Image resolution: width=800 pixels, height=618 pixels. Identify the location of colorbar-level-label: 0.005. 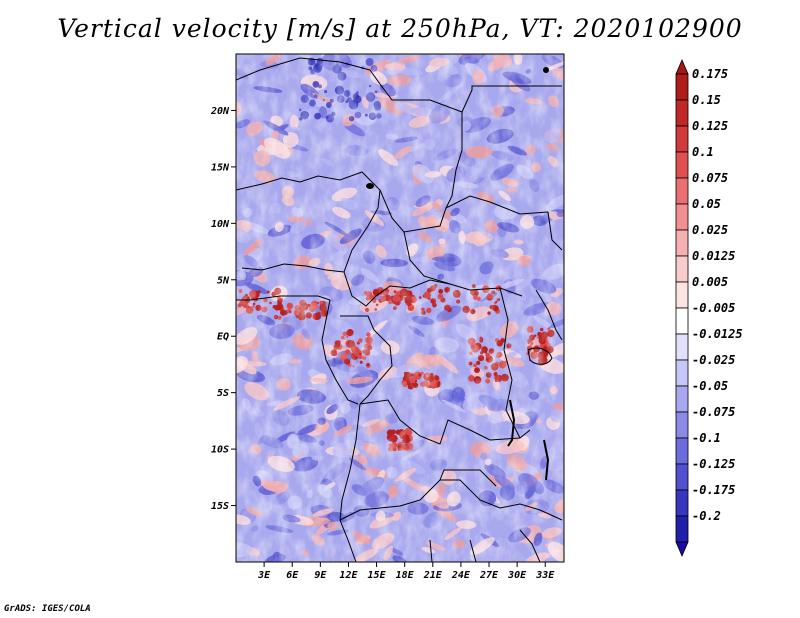
(710, 282).